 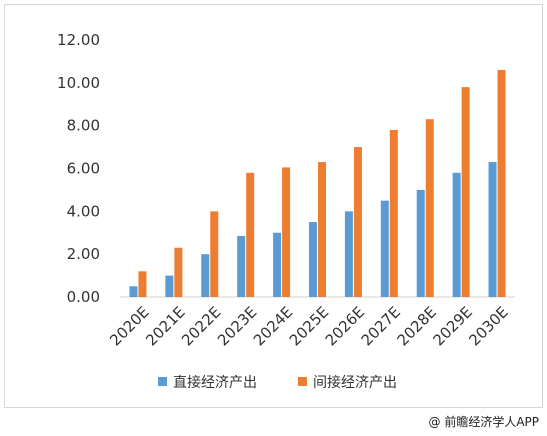 What do you see at coordinates (142, 284) in the screenshot?
I see `bar-indirect-2020E` at bounding box center [142, 284].